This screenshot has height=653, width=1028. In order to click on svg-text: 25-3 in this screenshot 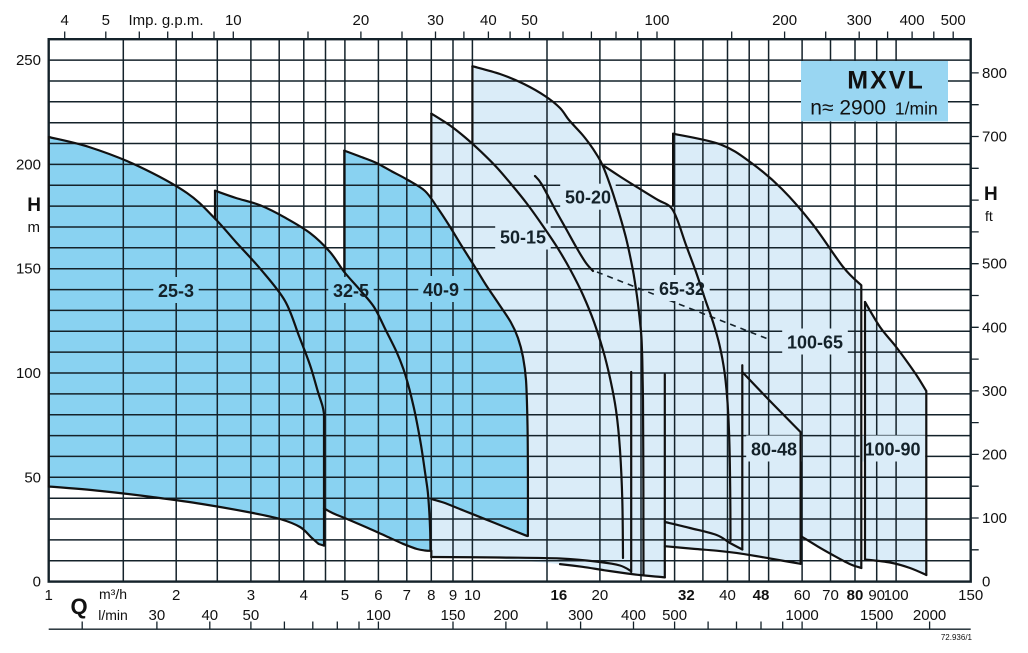, I will do `click(176, 291)`.